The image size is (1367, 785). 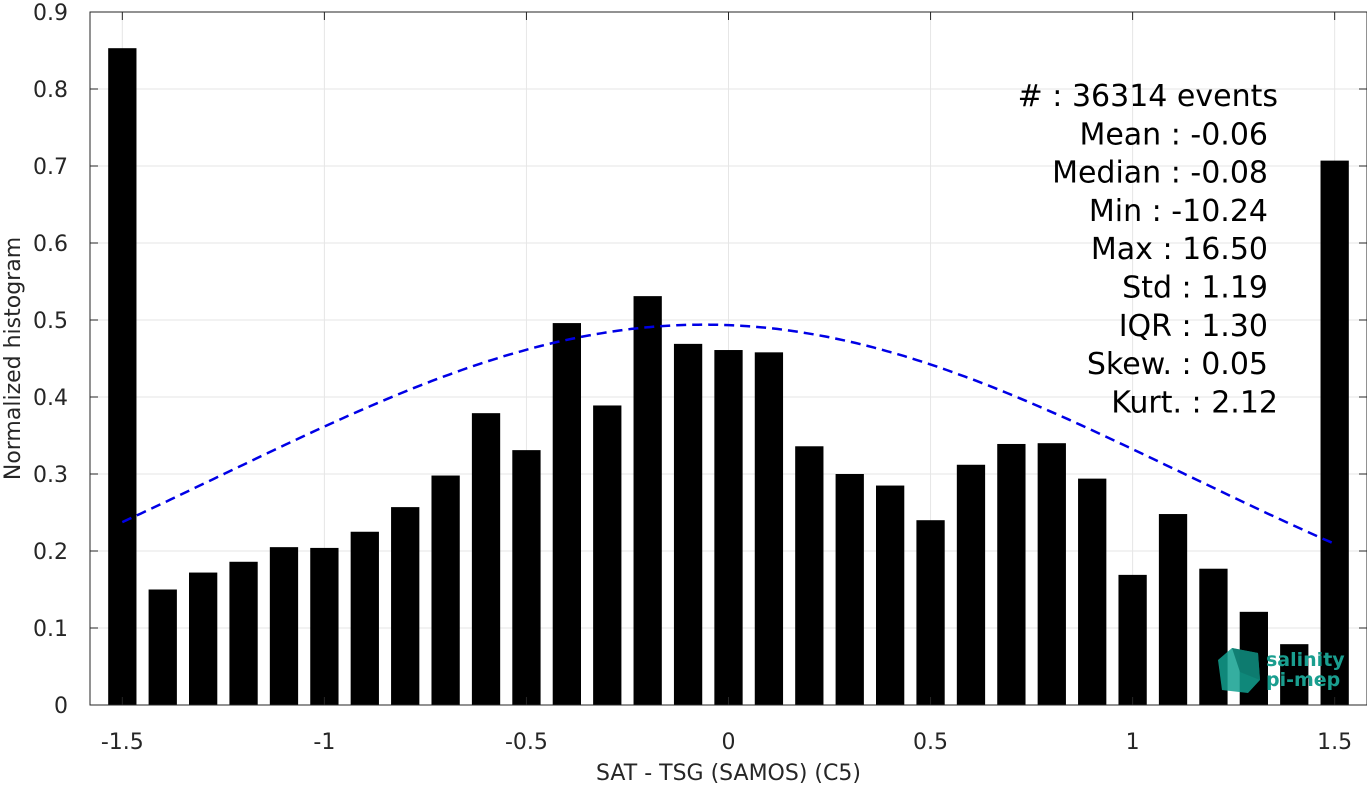 I want to click on y-tick-label: 0.2, so click(x=50, y=552).